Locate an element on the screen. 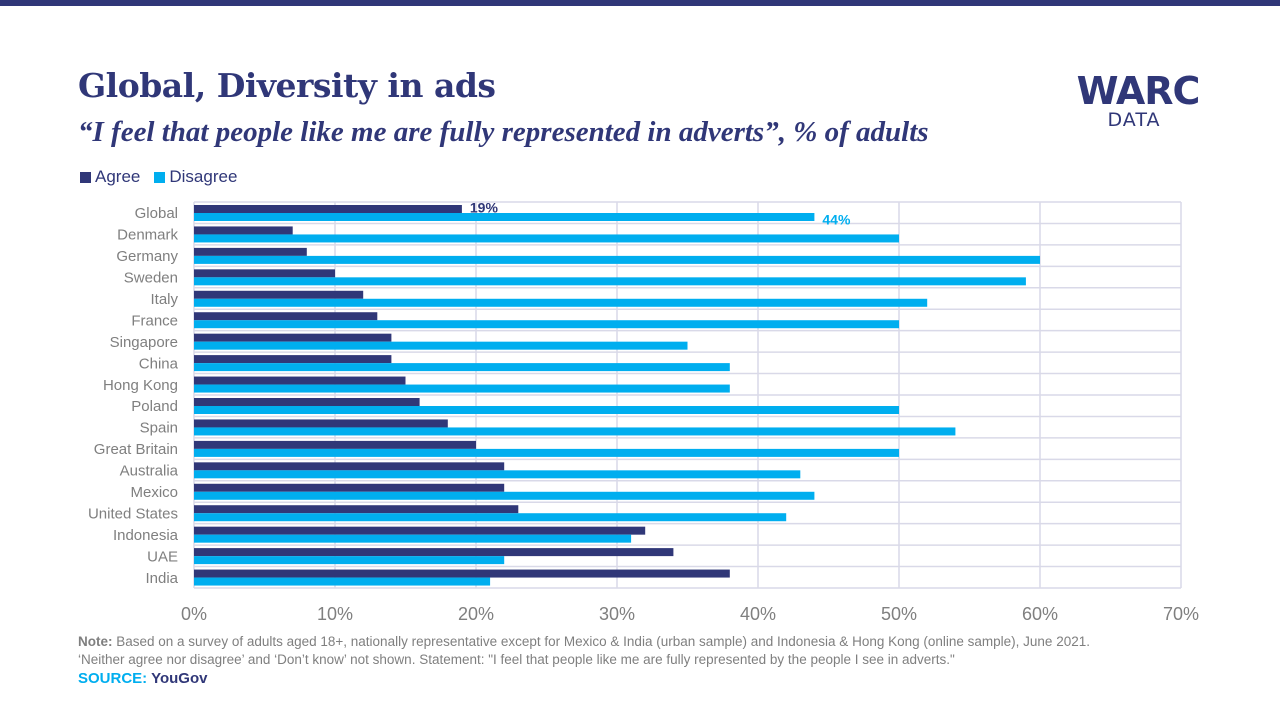 The width and height of the screenshot is (1280, 720). x-tick-label: 10% is located at coordinates (335, 614).